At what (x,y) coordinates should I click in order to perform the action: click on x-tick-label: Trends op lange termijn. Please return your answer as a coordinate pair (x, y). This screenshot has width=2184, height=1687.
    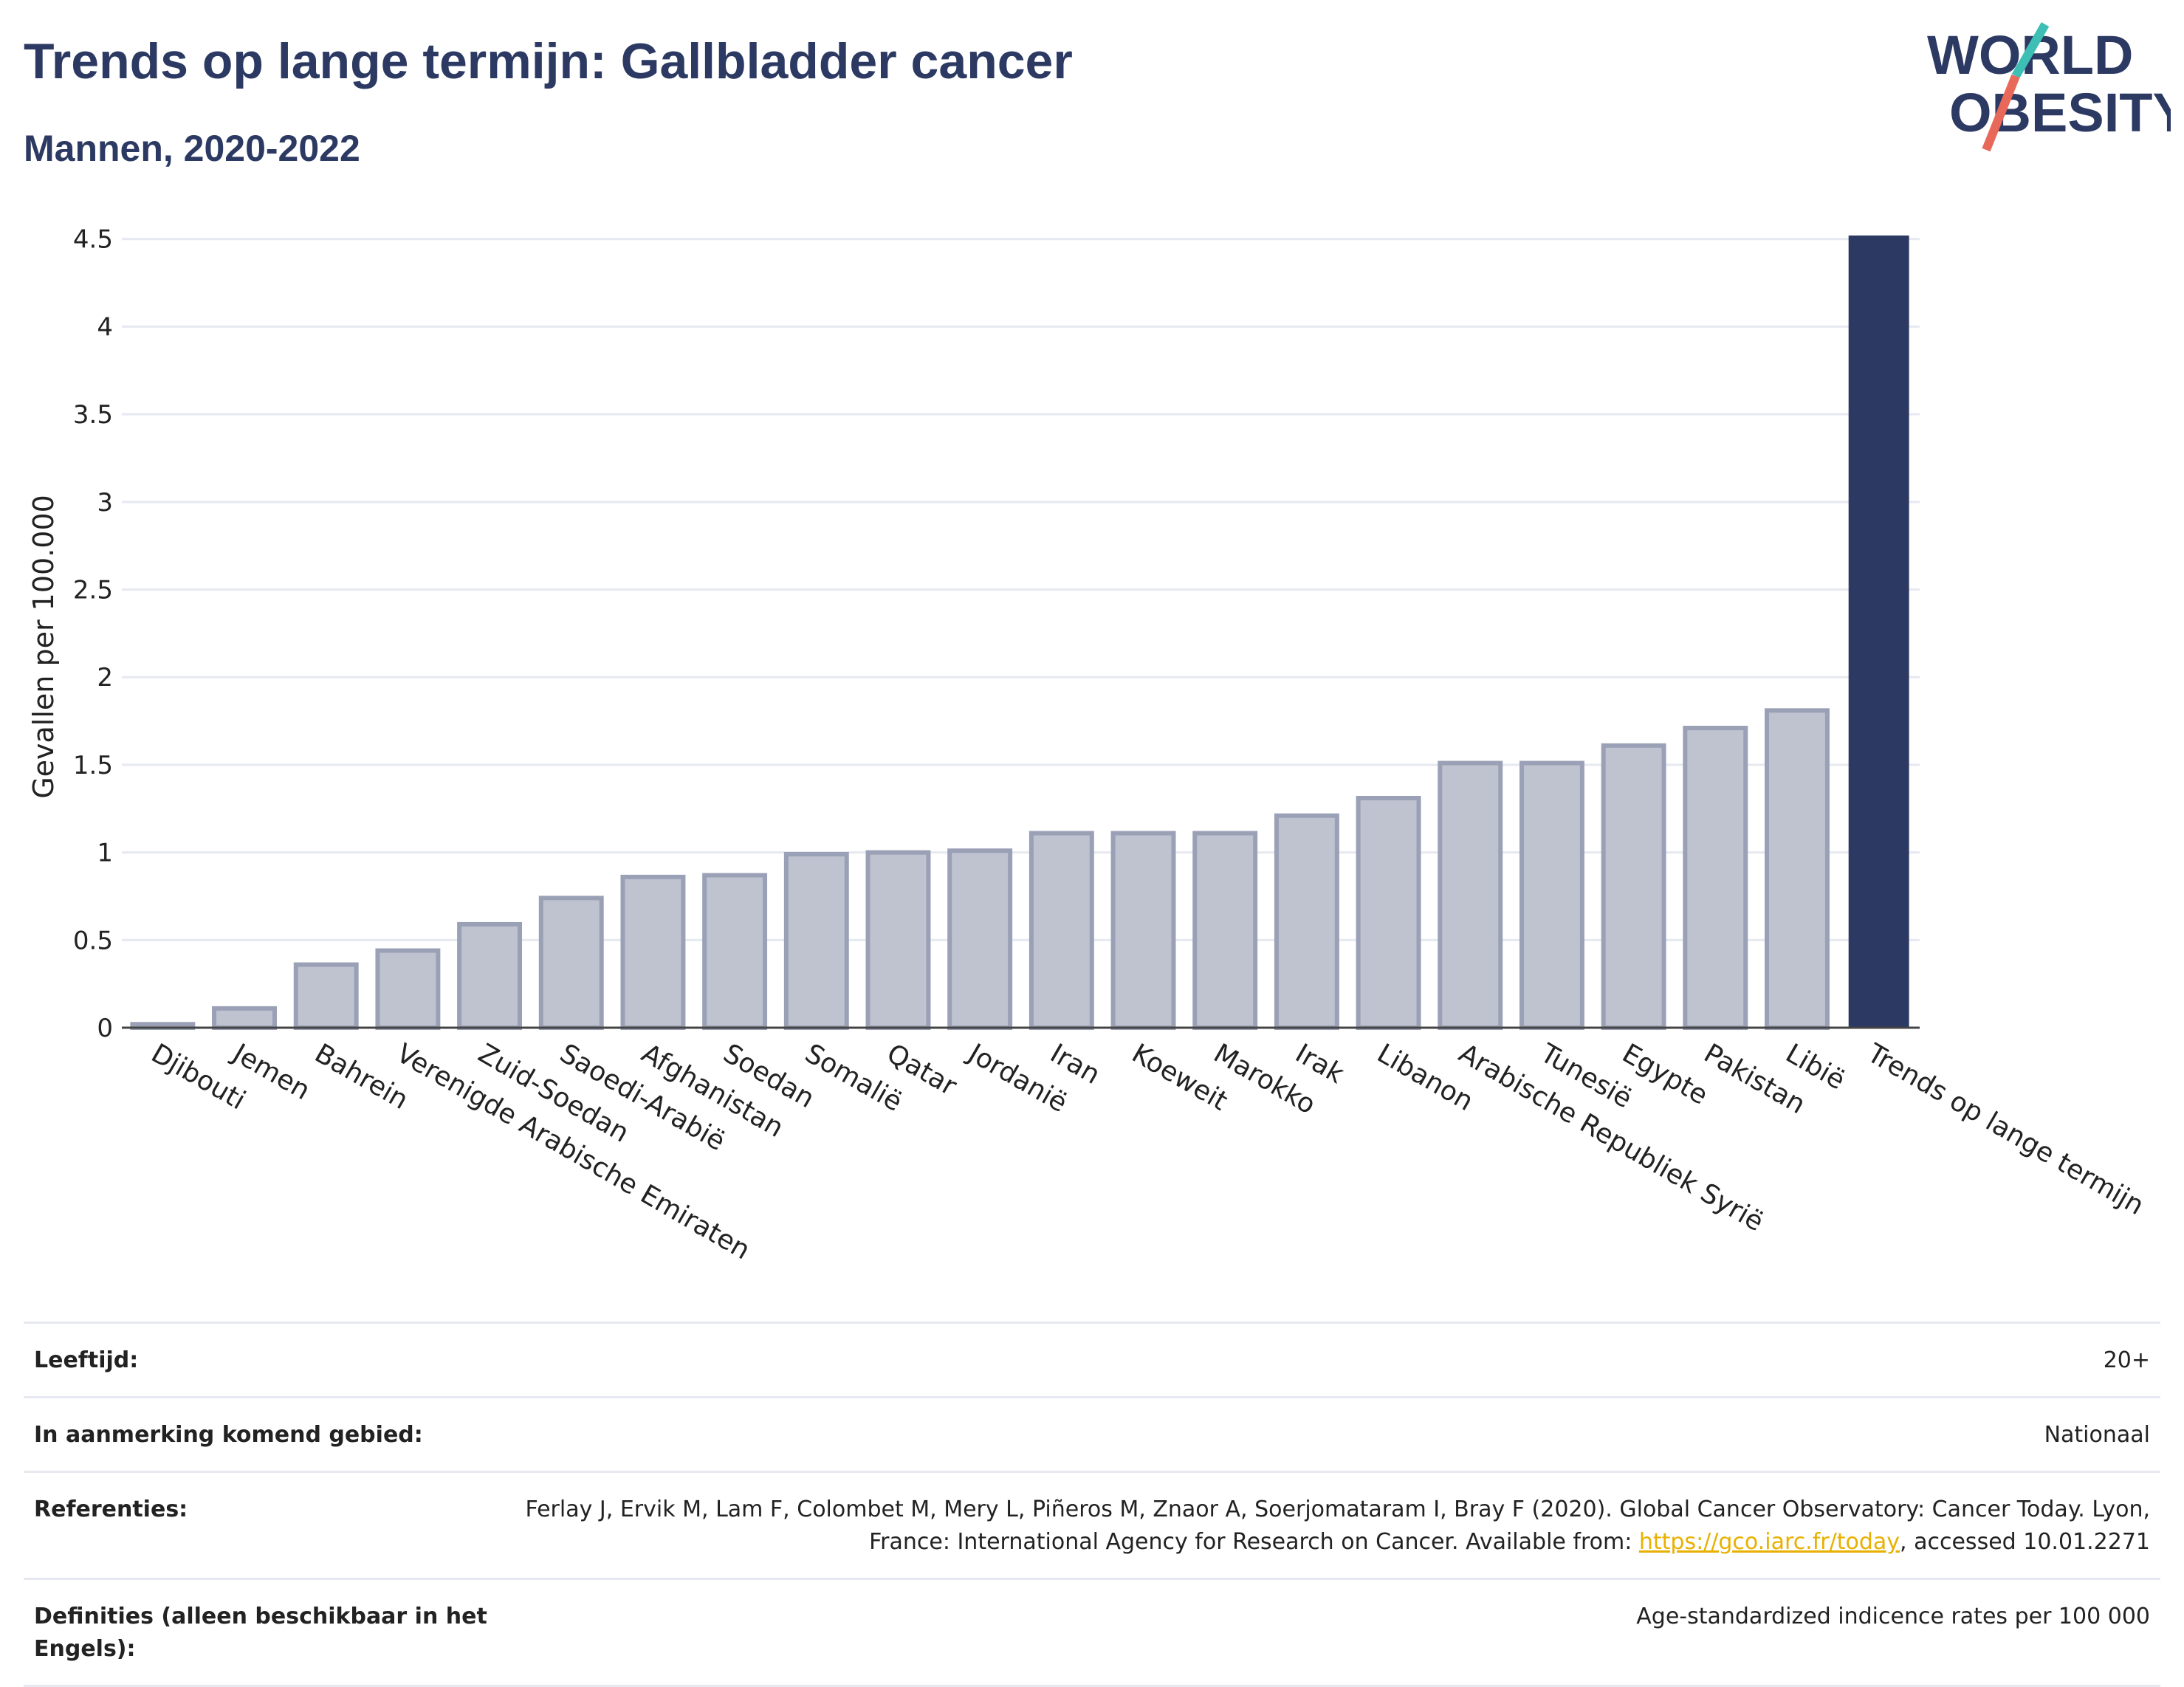
    Looking at the image, I should click on (2005, 1130).